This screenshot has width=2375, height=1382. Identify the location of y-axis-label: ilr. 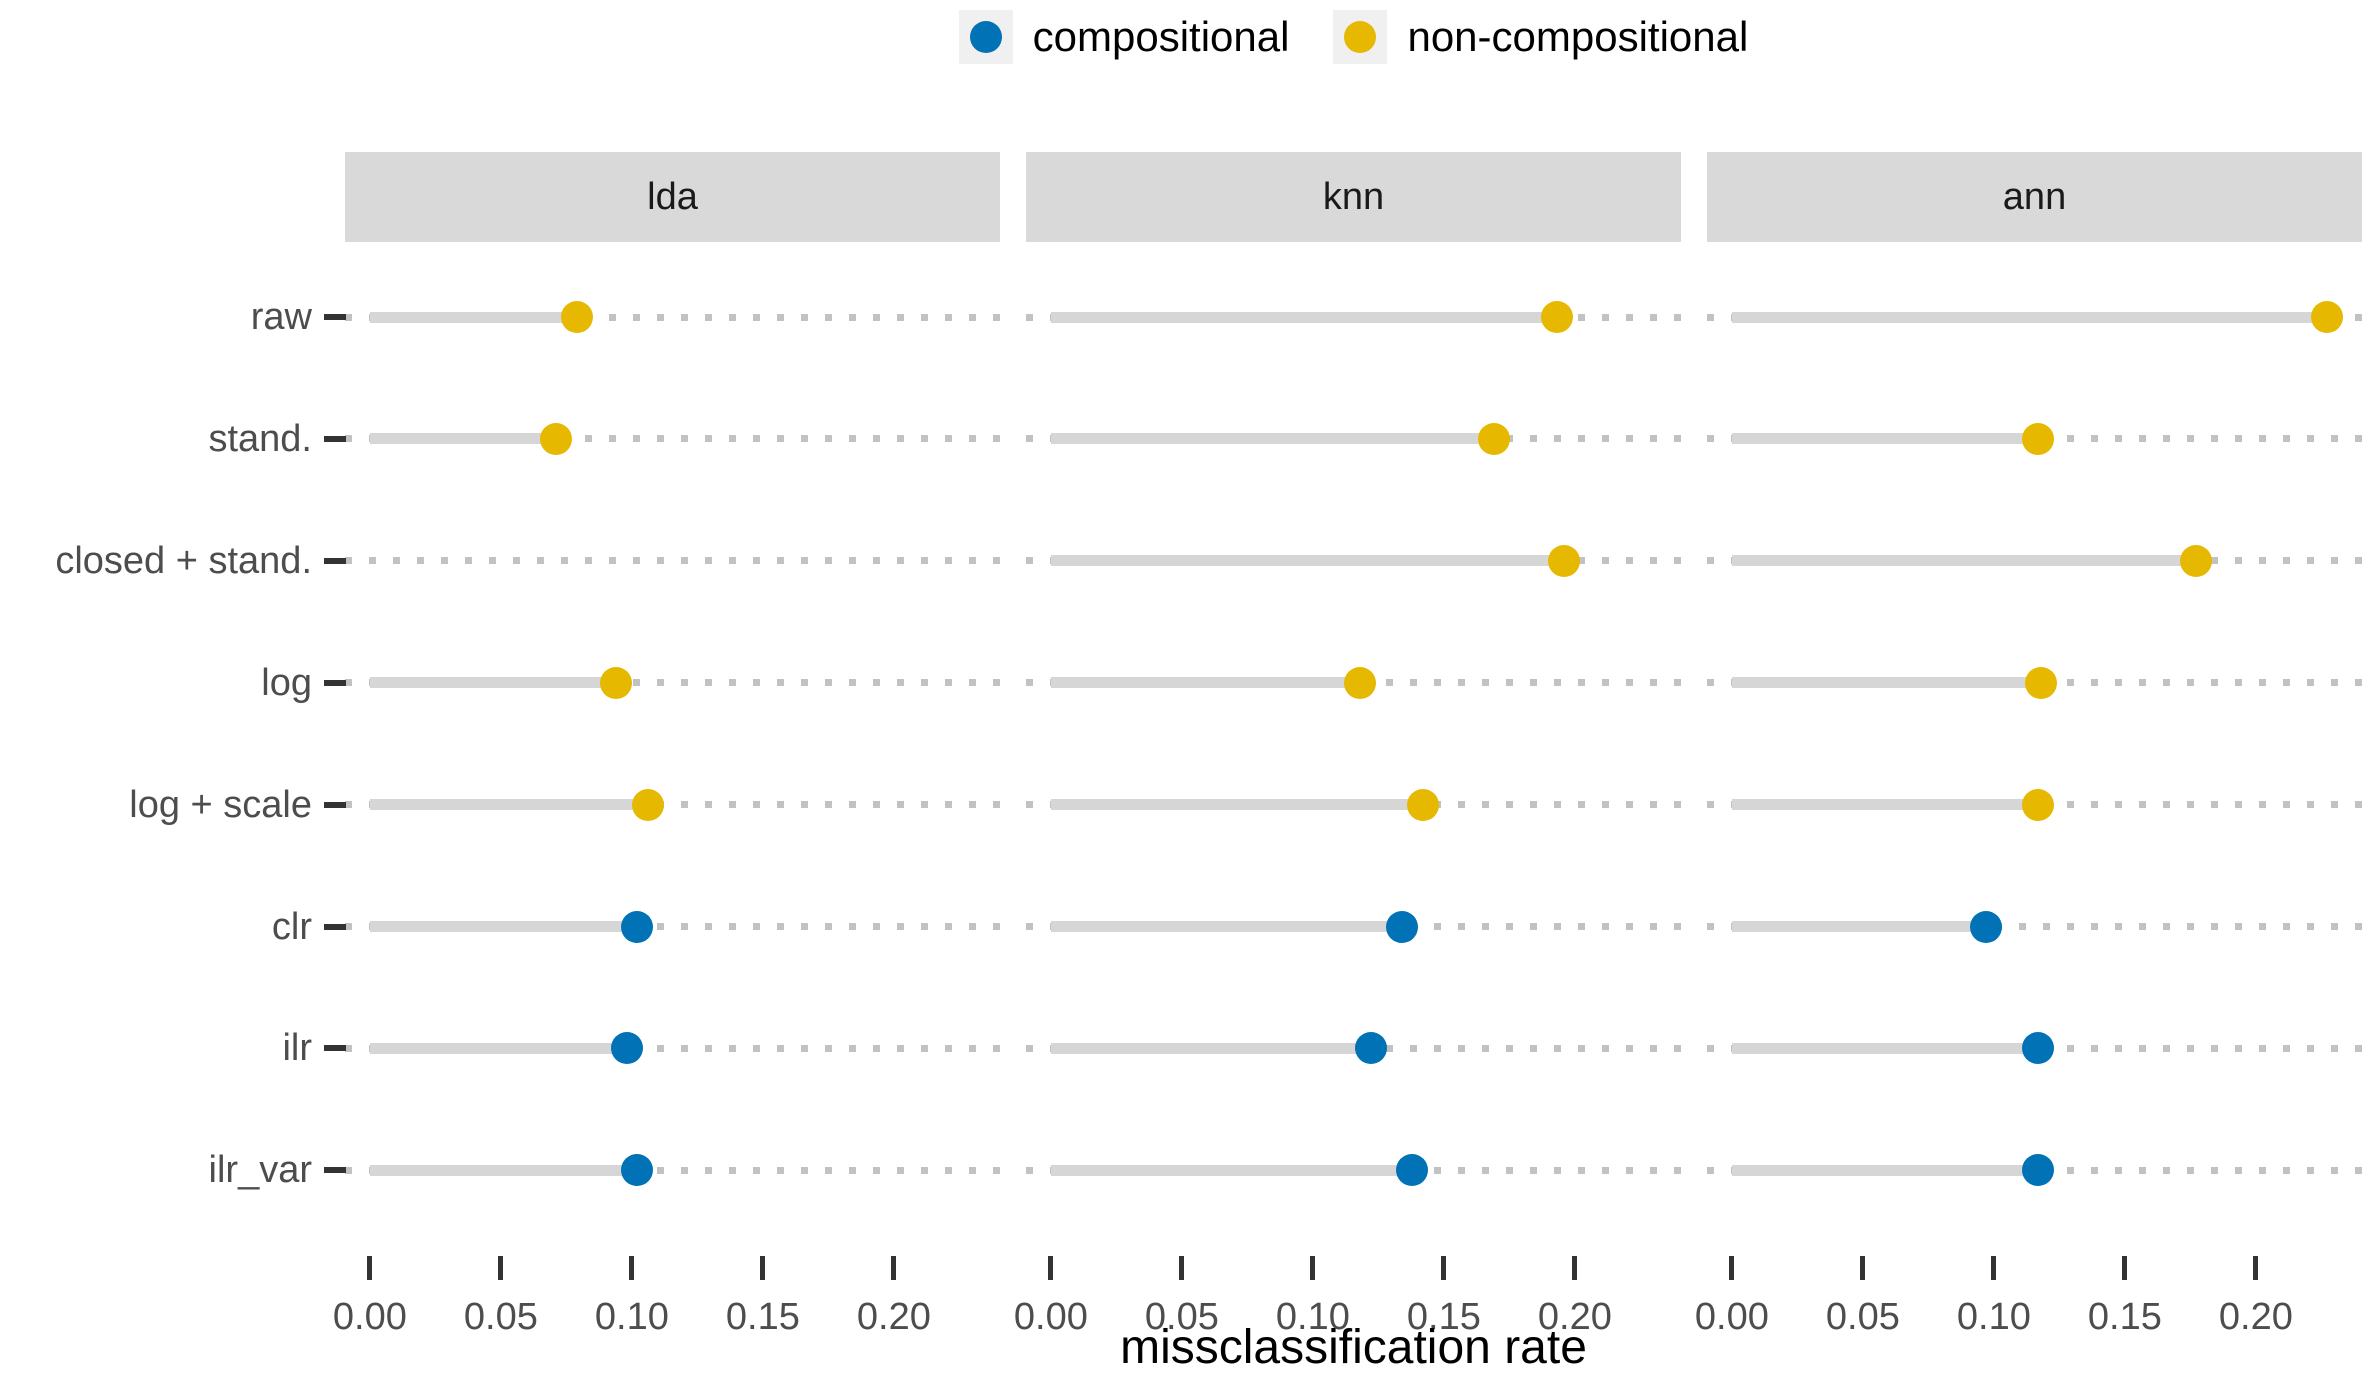
(297, 1048).